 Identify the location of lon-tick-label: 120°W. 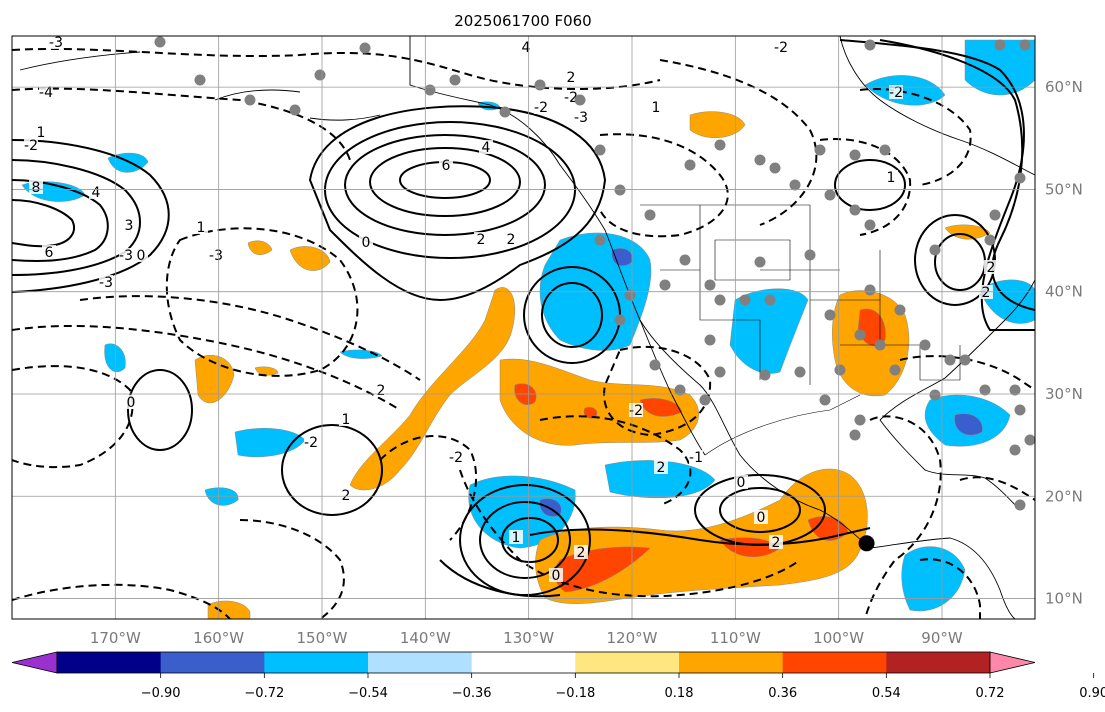
(632, 638).